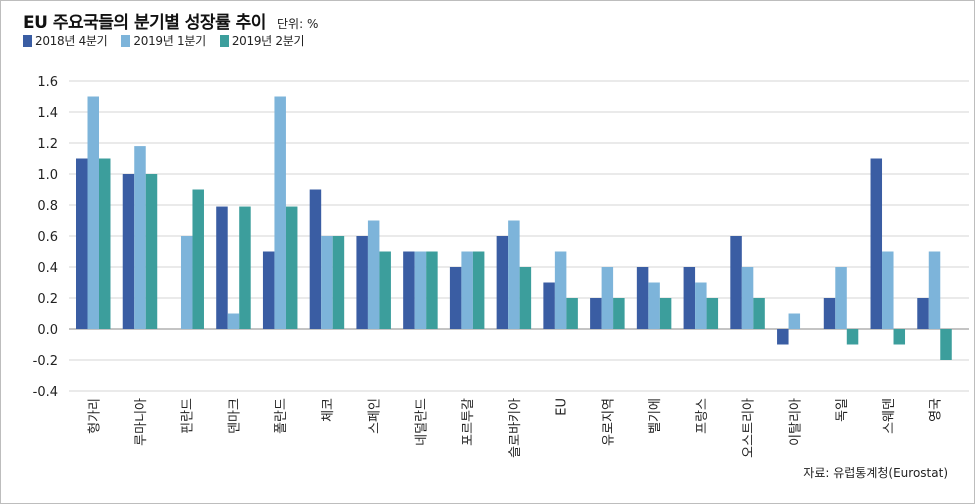 The image size is (975, 504). What do you see at coordinates (298, 24) in the screenshot?
I see `unit-label: 단위: %` at bounding box center [298, 24].